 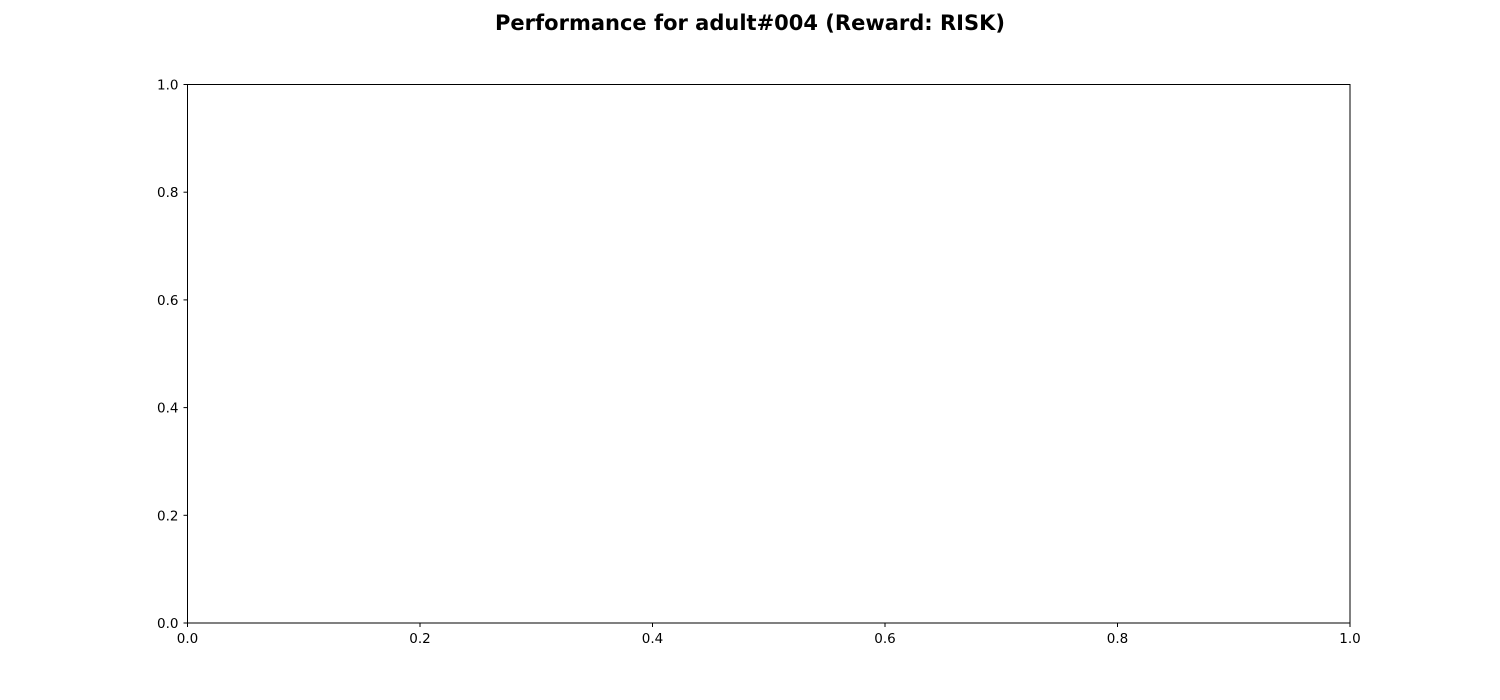 I want to click on y-tick-label: 0.4, so click(x=167, y=409).